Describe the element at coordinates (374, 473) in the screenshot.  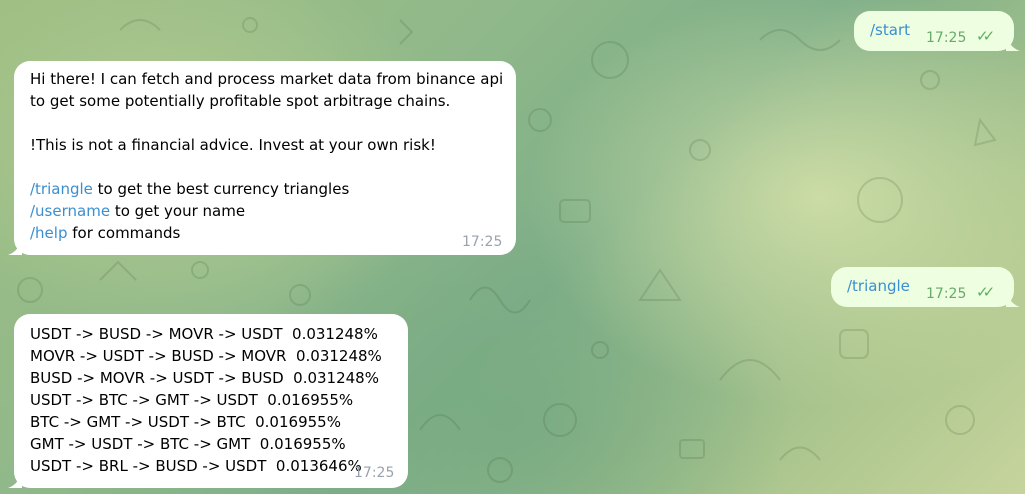
I see `message-result-time: 17:25` at that location.